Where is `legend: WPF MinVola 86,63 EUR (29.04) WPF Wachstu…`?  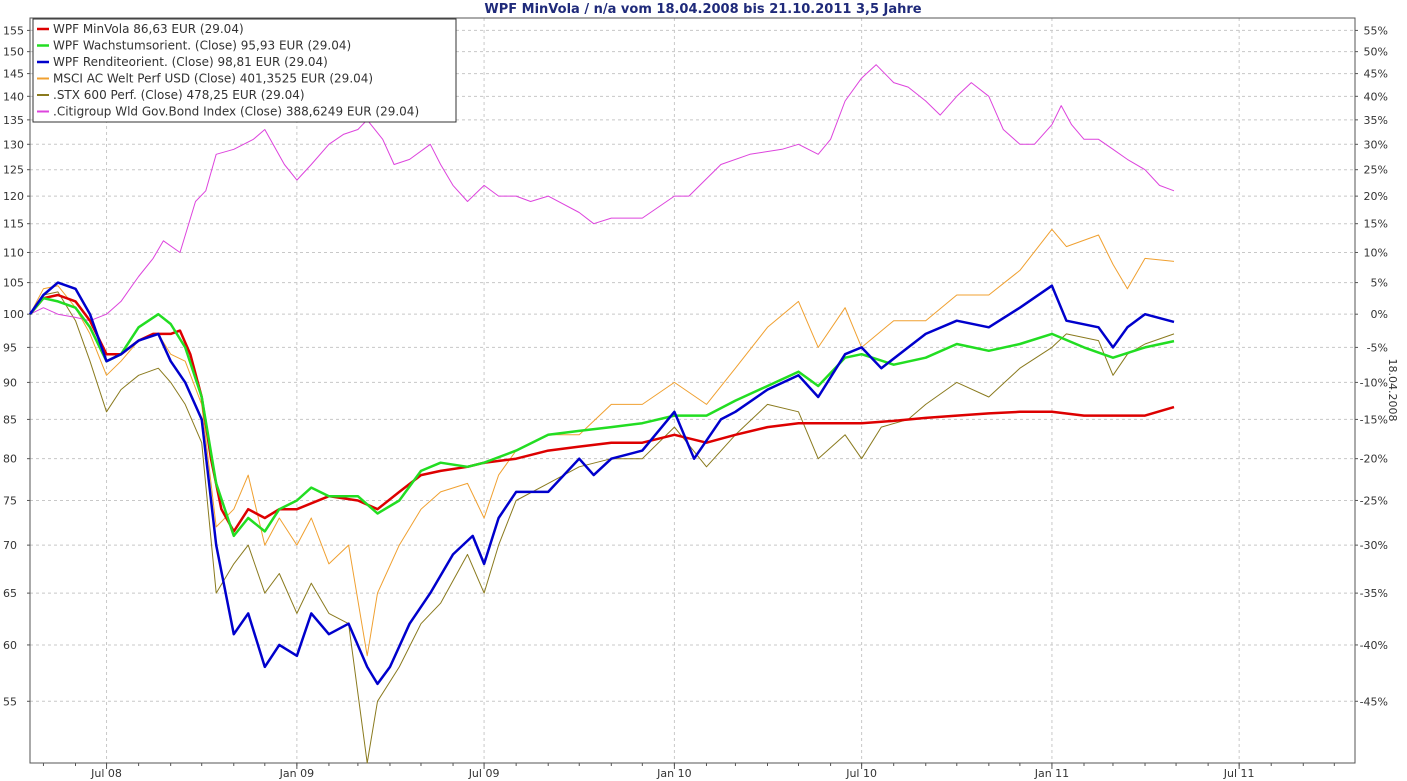
legend: WPF MinVola 86,63 EUR (29.04) WPF Wachstu… is located at coordinates (244, 70).